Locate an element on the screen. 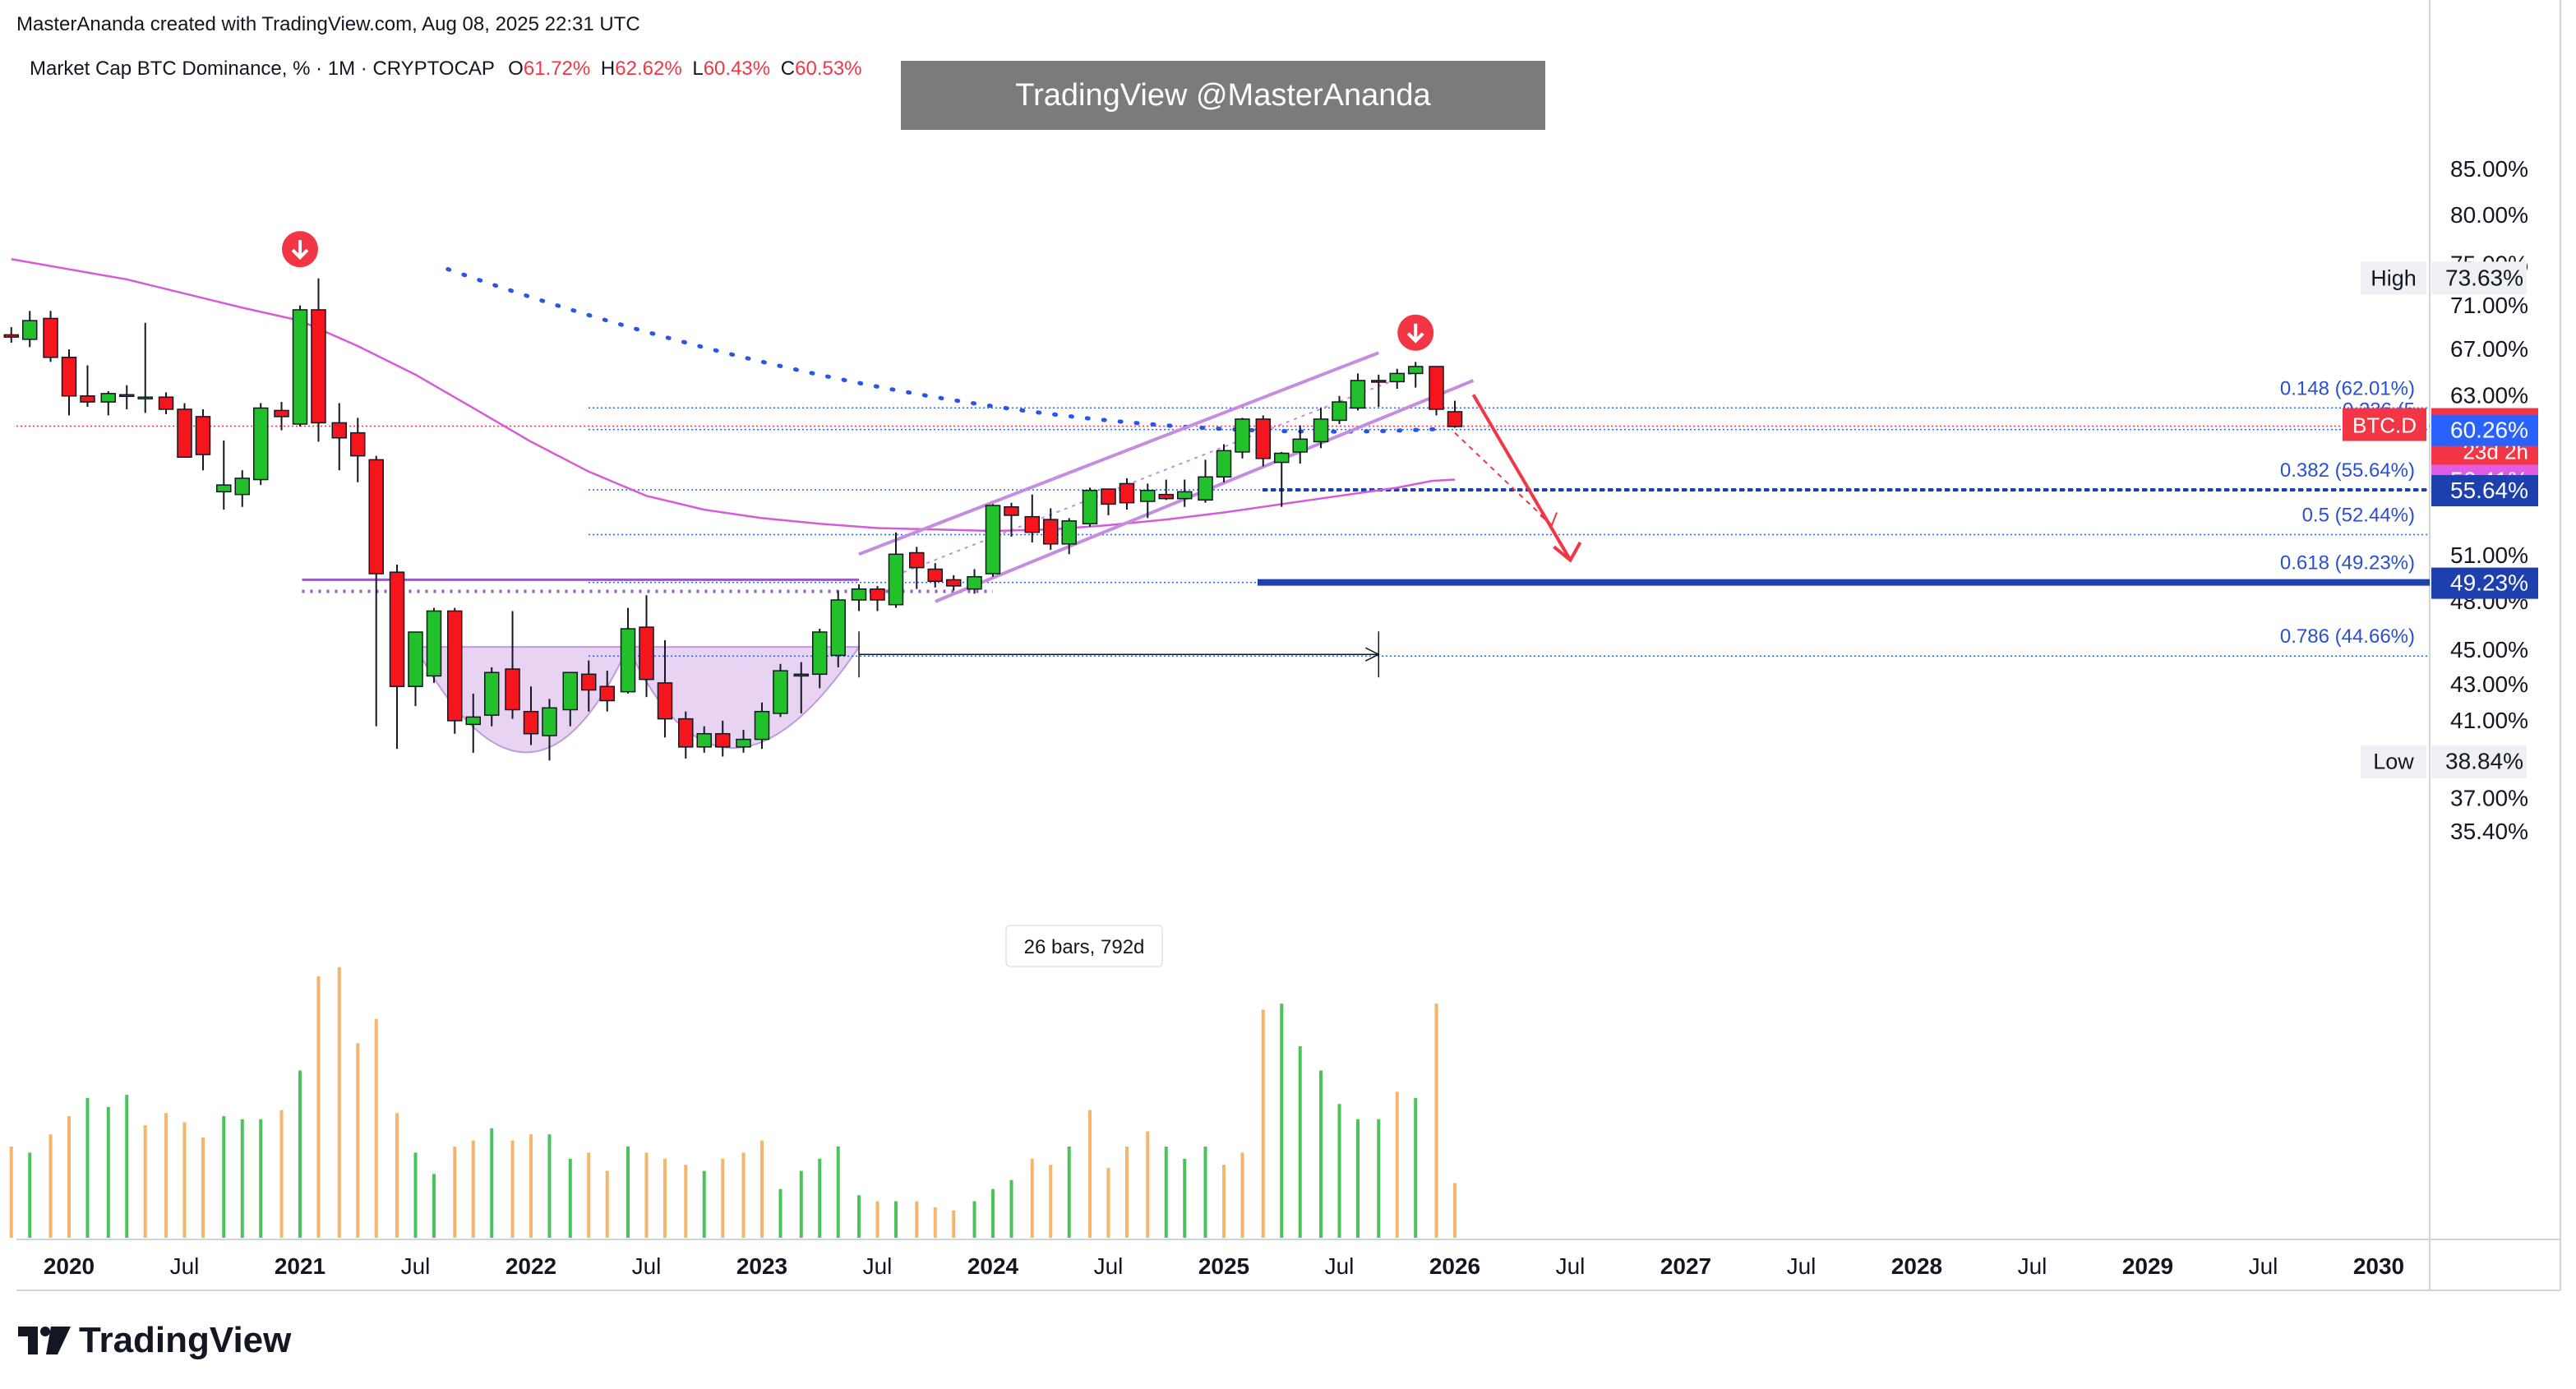 Image resolution: width=2576 pixels, height=1389 pixels. y-tick-label: 35.40% is located at coordinates (2489, 831).